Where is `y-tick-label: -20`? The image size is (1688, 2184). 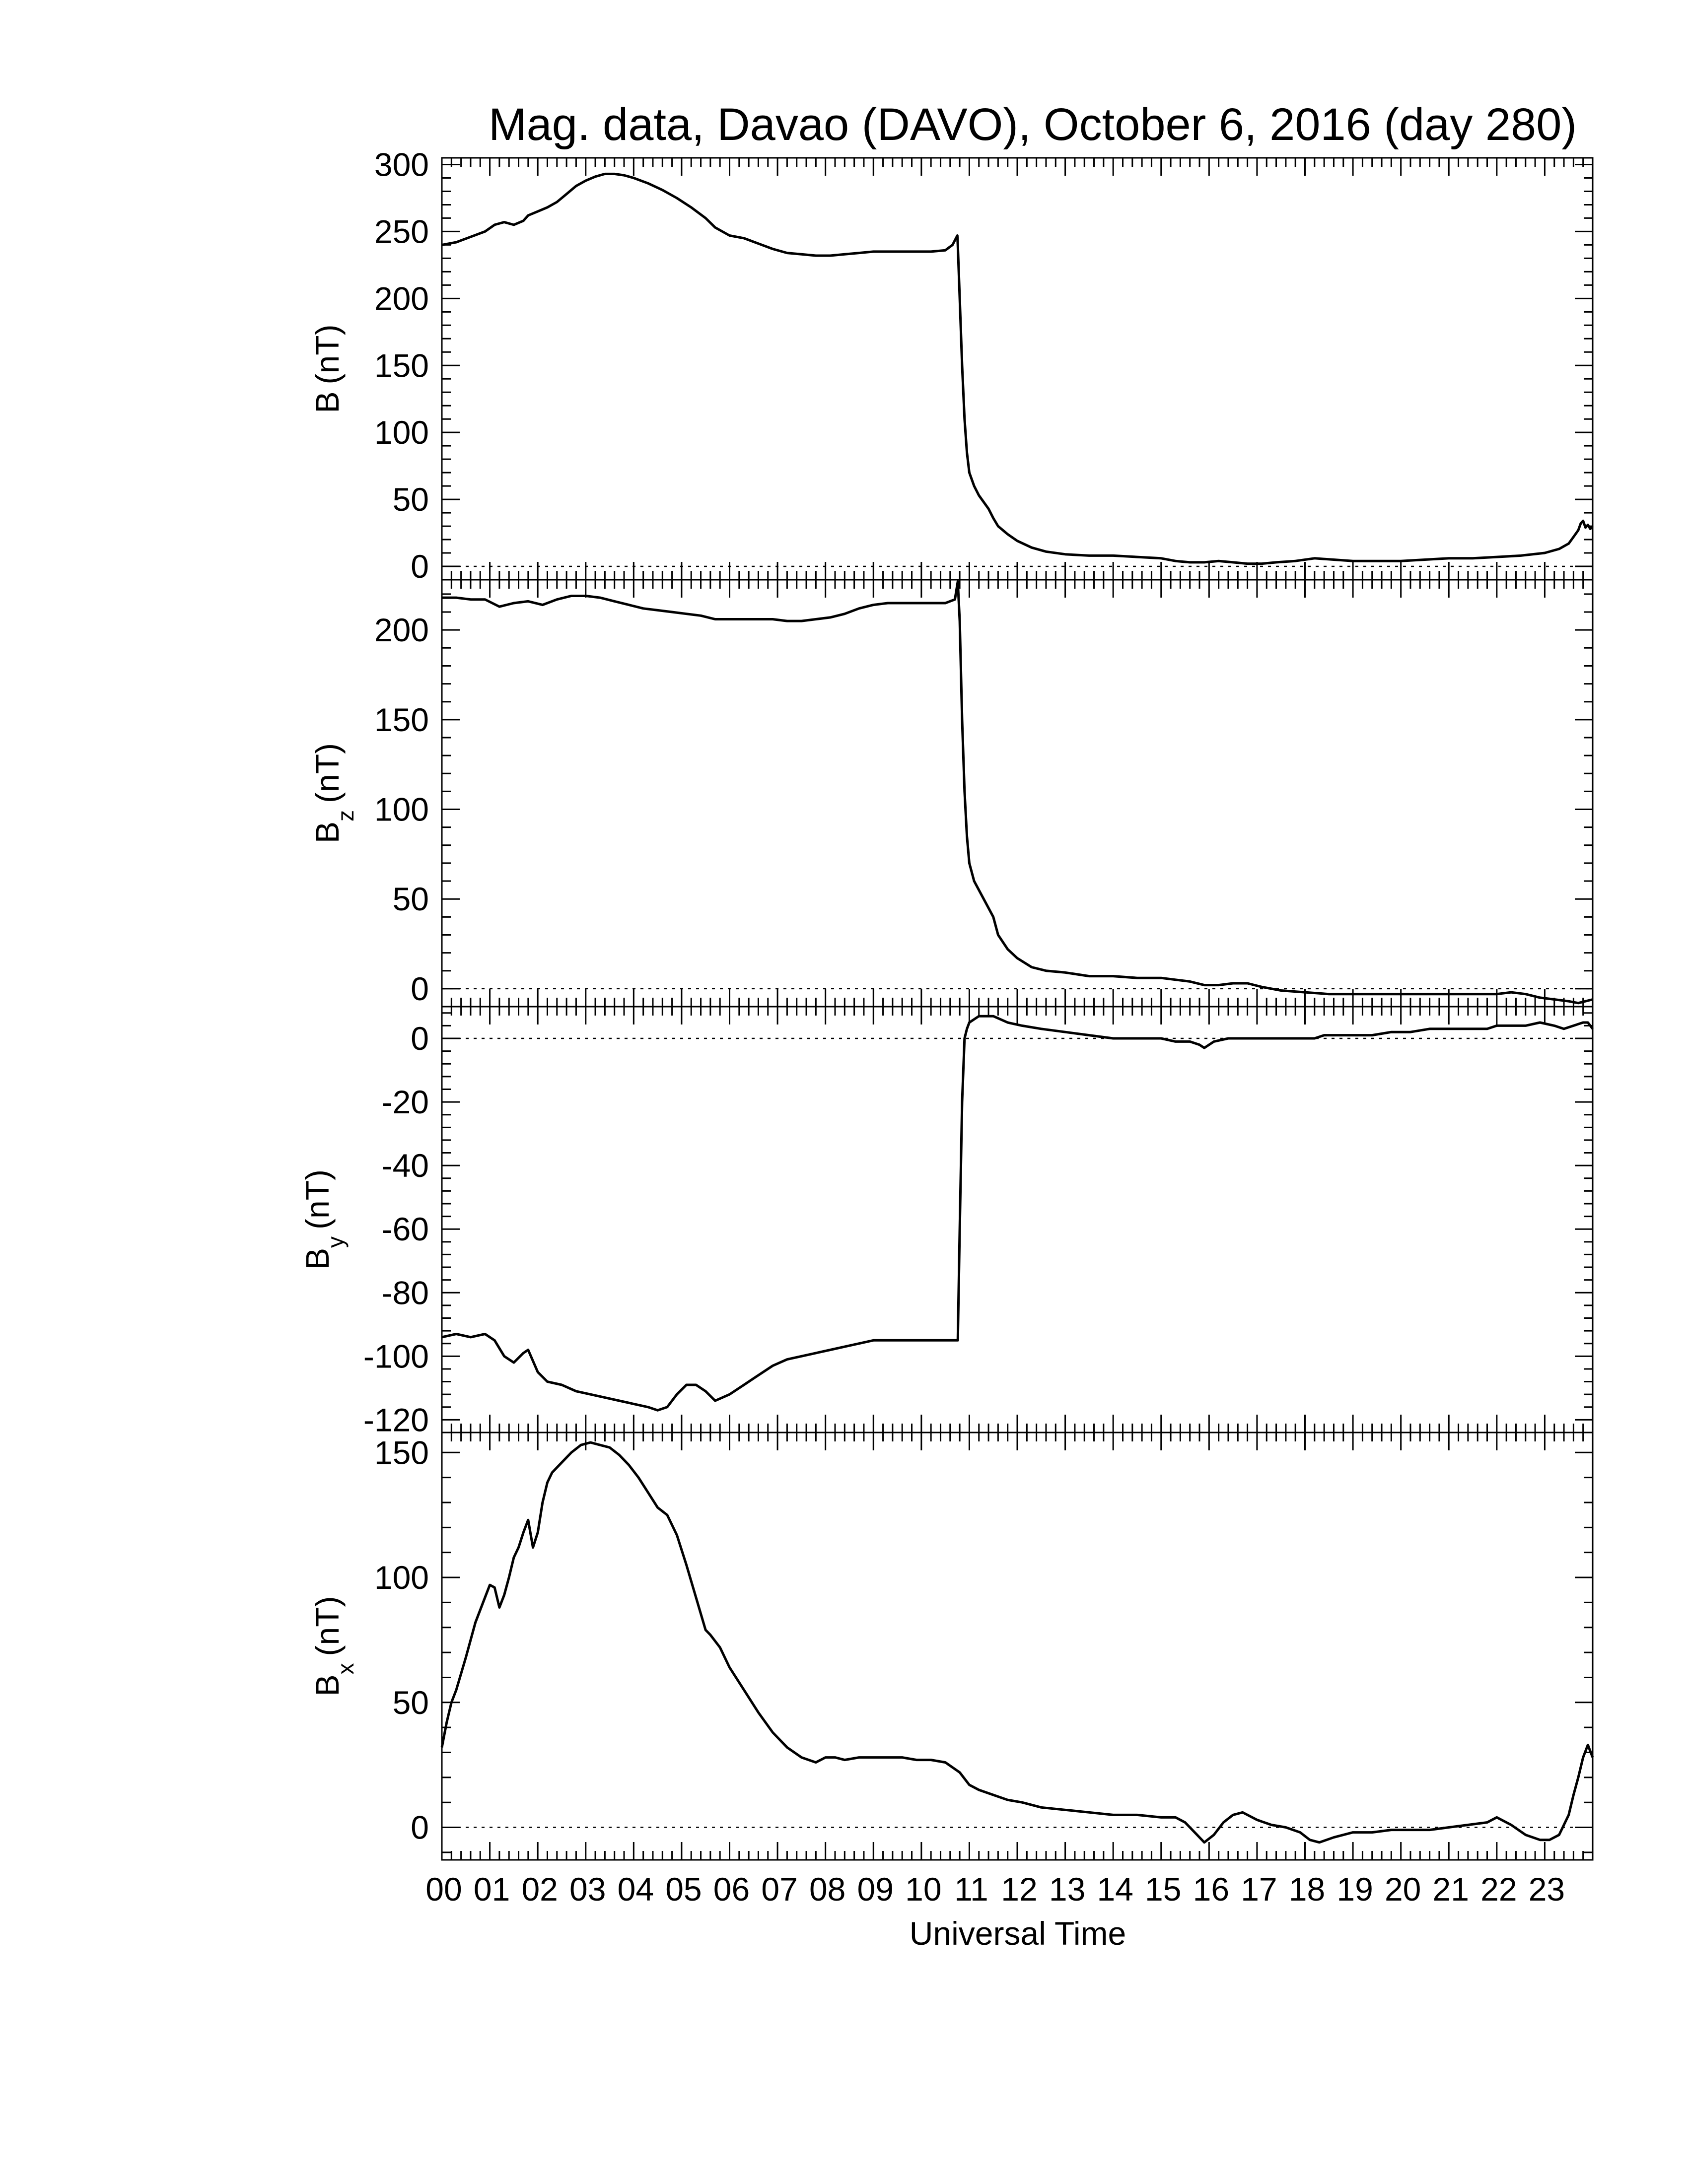
y-tick-label: -20 is located at coordinates (405, 1102).